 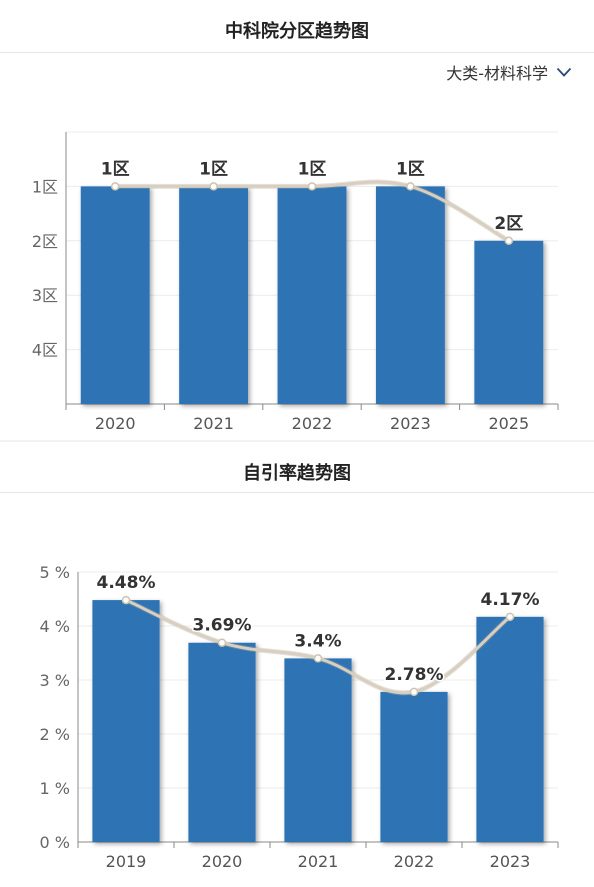 I want to click on y-tick-label: 1区, so click(x=45, y=186).